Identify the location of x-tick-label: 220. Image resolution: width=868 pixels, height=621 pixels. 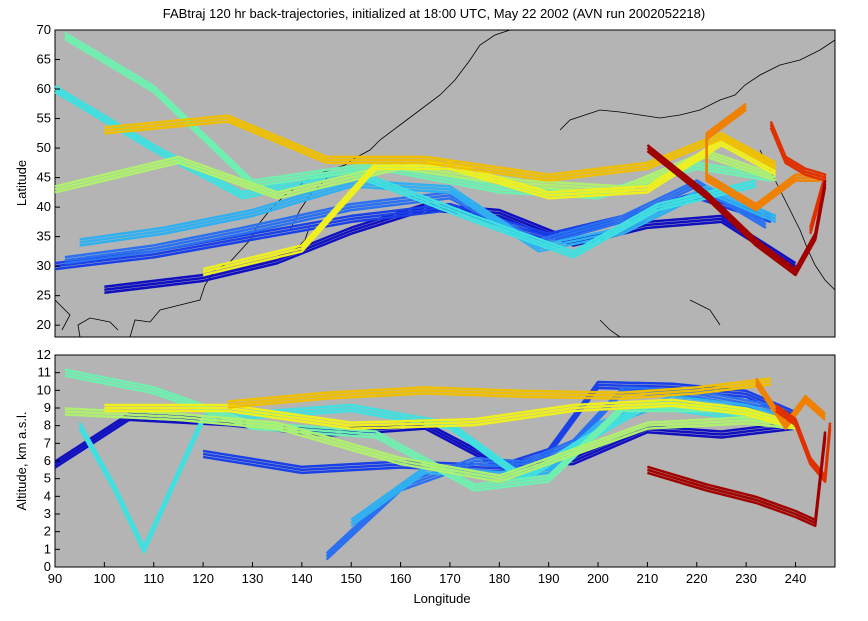
(697, 578).